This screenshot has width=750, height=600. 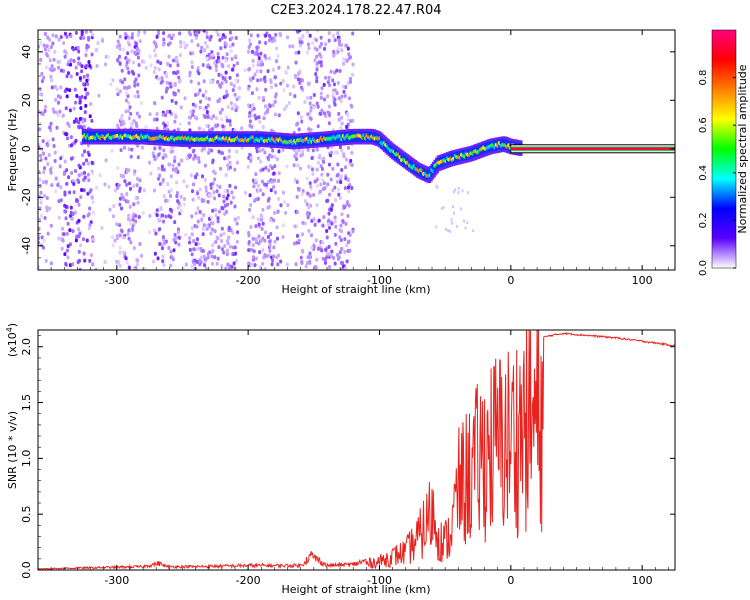 What do you see at coordinates (379, 280) in the screenshot?
I see `x-tick-label: -100` at bounding box center [379, 280].